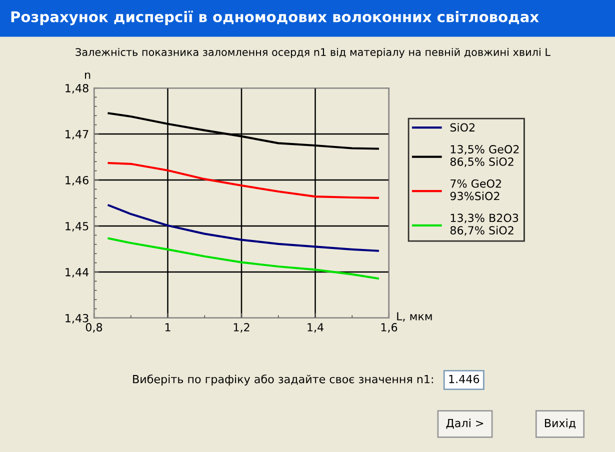  I want to click on x-tick-label: 1, so click(167, 327).